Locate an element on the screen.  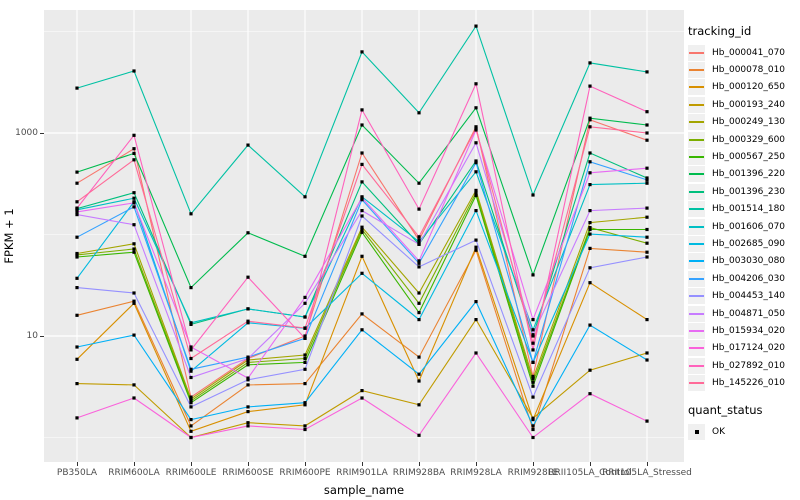
quant-status-rows: OK is located at coordinates (743, 431).